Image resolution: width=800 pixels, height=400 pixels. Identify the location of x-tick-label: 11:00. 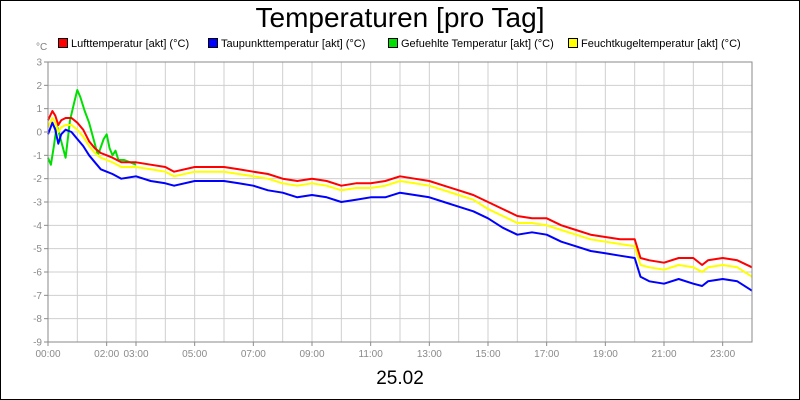
(371, 354).